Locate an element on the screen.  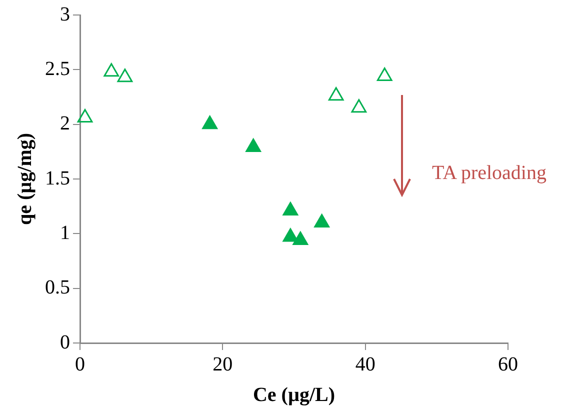
x-tick-label: 0 is located at coordinates (80, 364).